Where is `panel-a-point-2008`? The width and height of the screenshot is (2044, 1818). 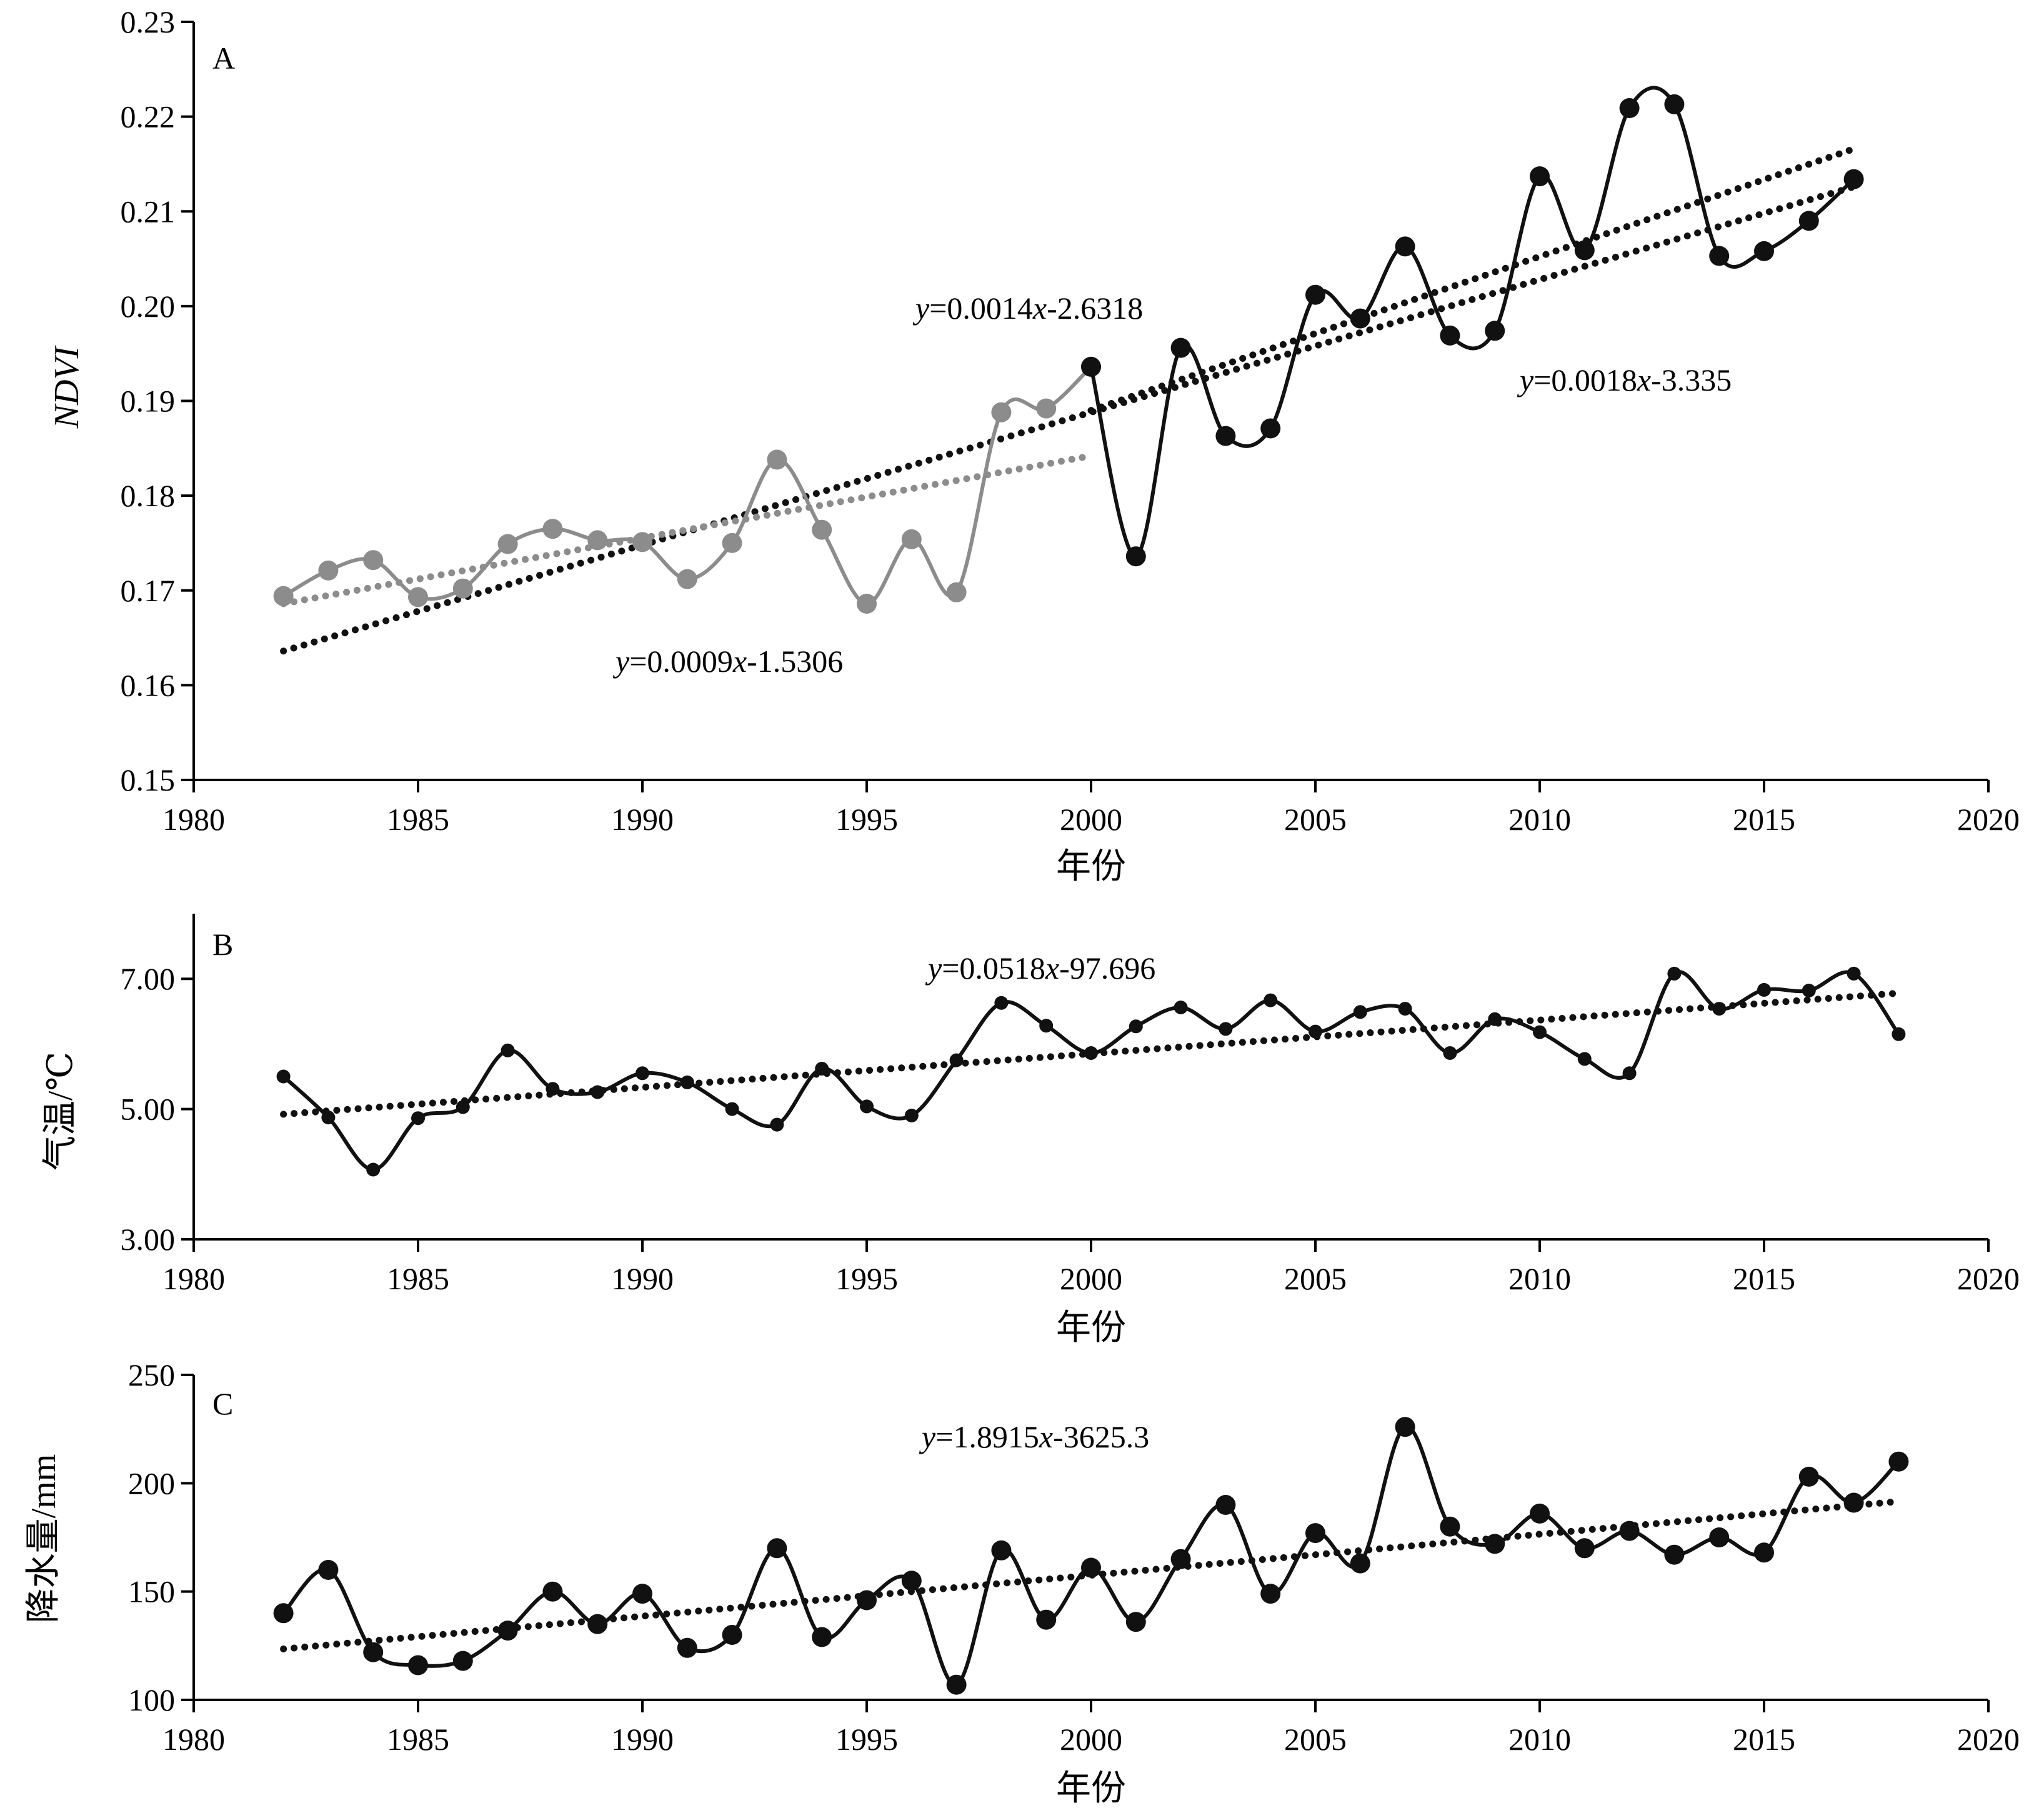 panel-a-point-2008 is located at coordinates (1450, 335).